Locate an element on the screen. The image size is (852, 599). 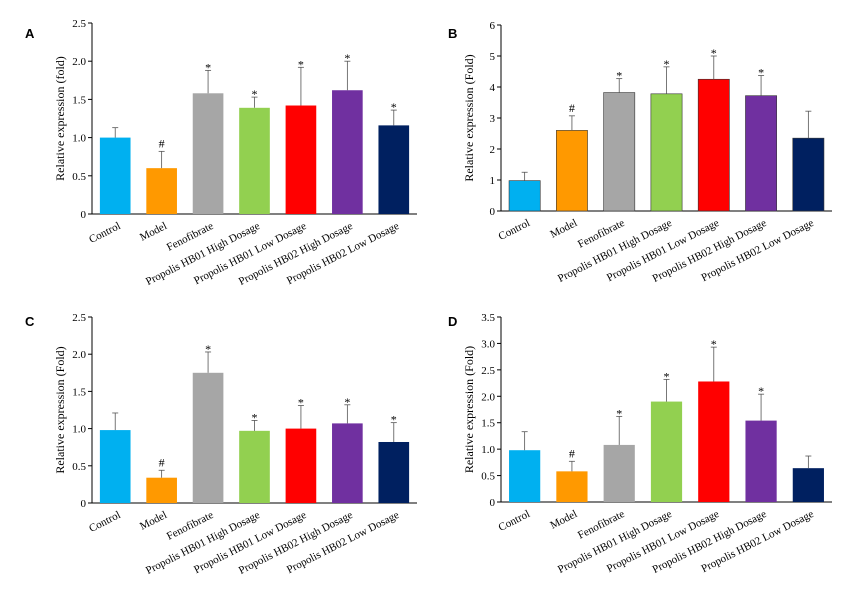
panel-letter: C is located at coordinates (30, 321).